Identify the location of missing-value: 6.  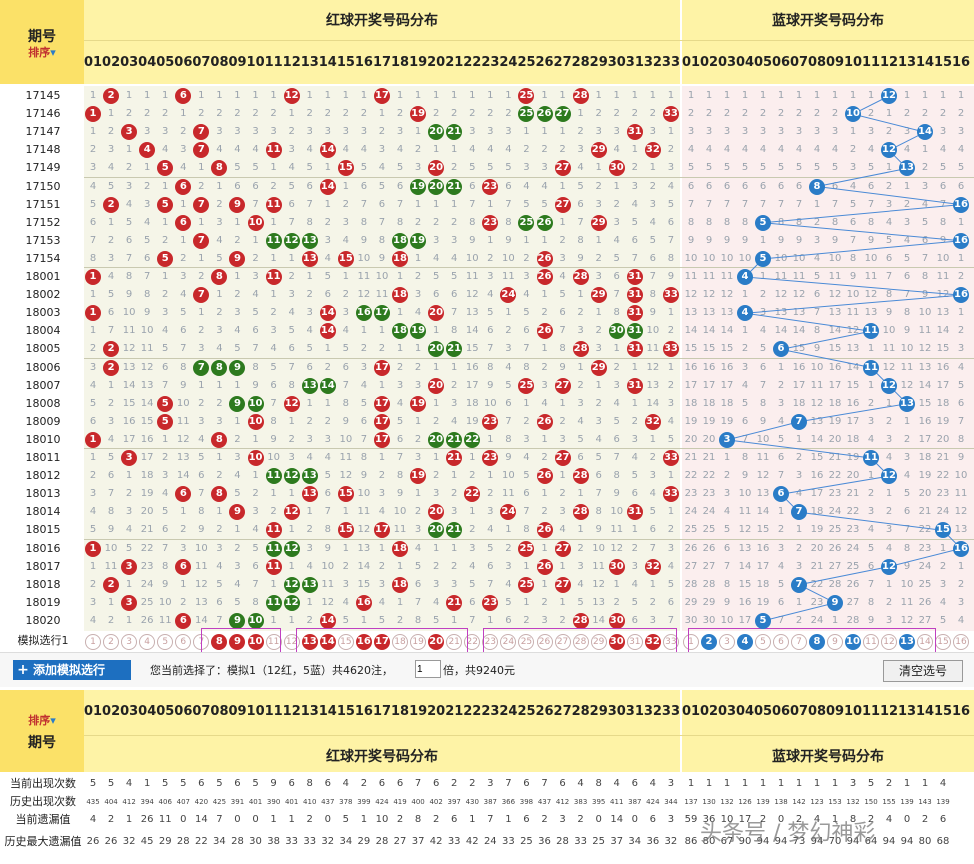
(961, 186).